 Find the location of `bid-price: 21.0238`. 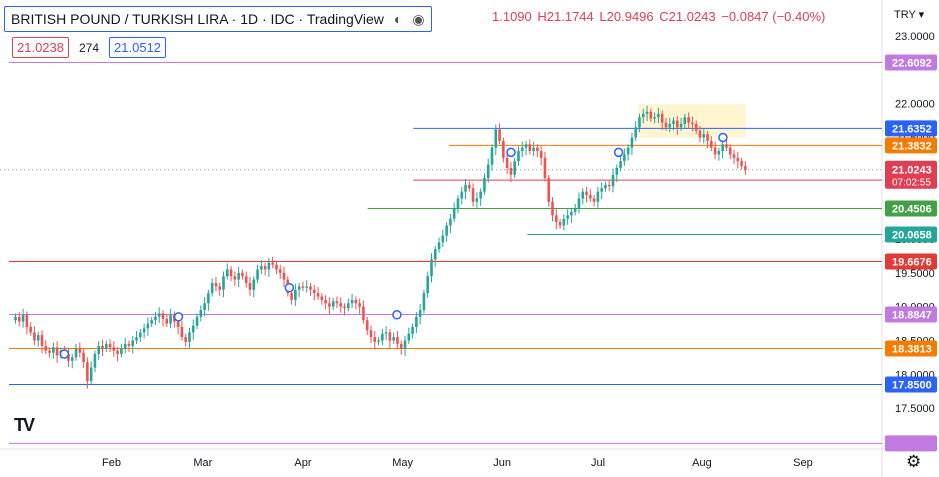

bid-price: 21.0238 is located at coordinates (40, 47).